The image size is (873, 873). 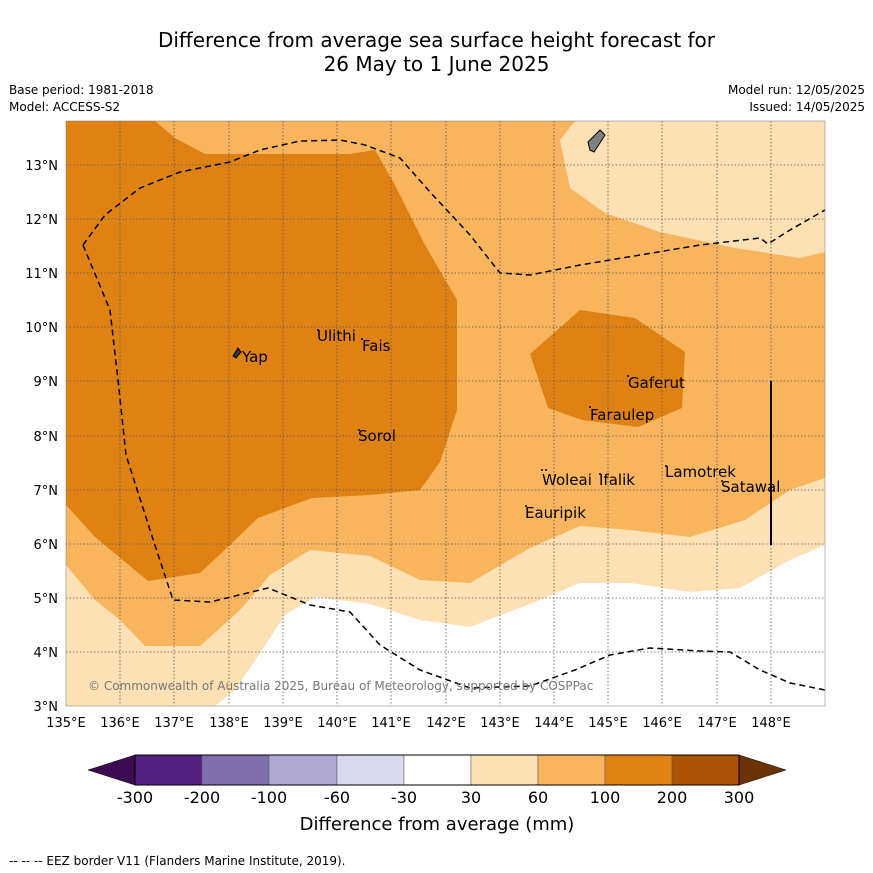 What do you see at coordinates (46, 599) in the screenshot?
I see `lat-tick: 5°N` at bounding box center [46, 599].